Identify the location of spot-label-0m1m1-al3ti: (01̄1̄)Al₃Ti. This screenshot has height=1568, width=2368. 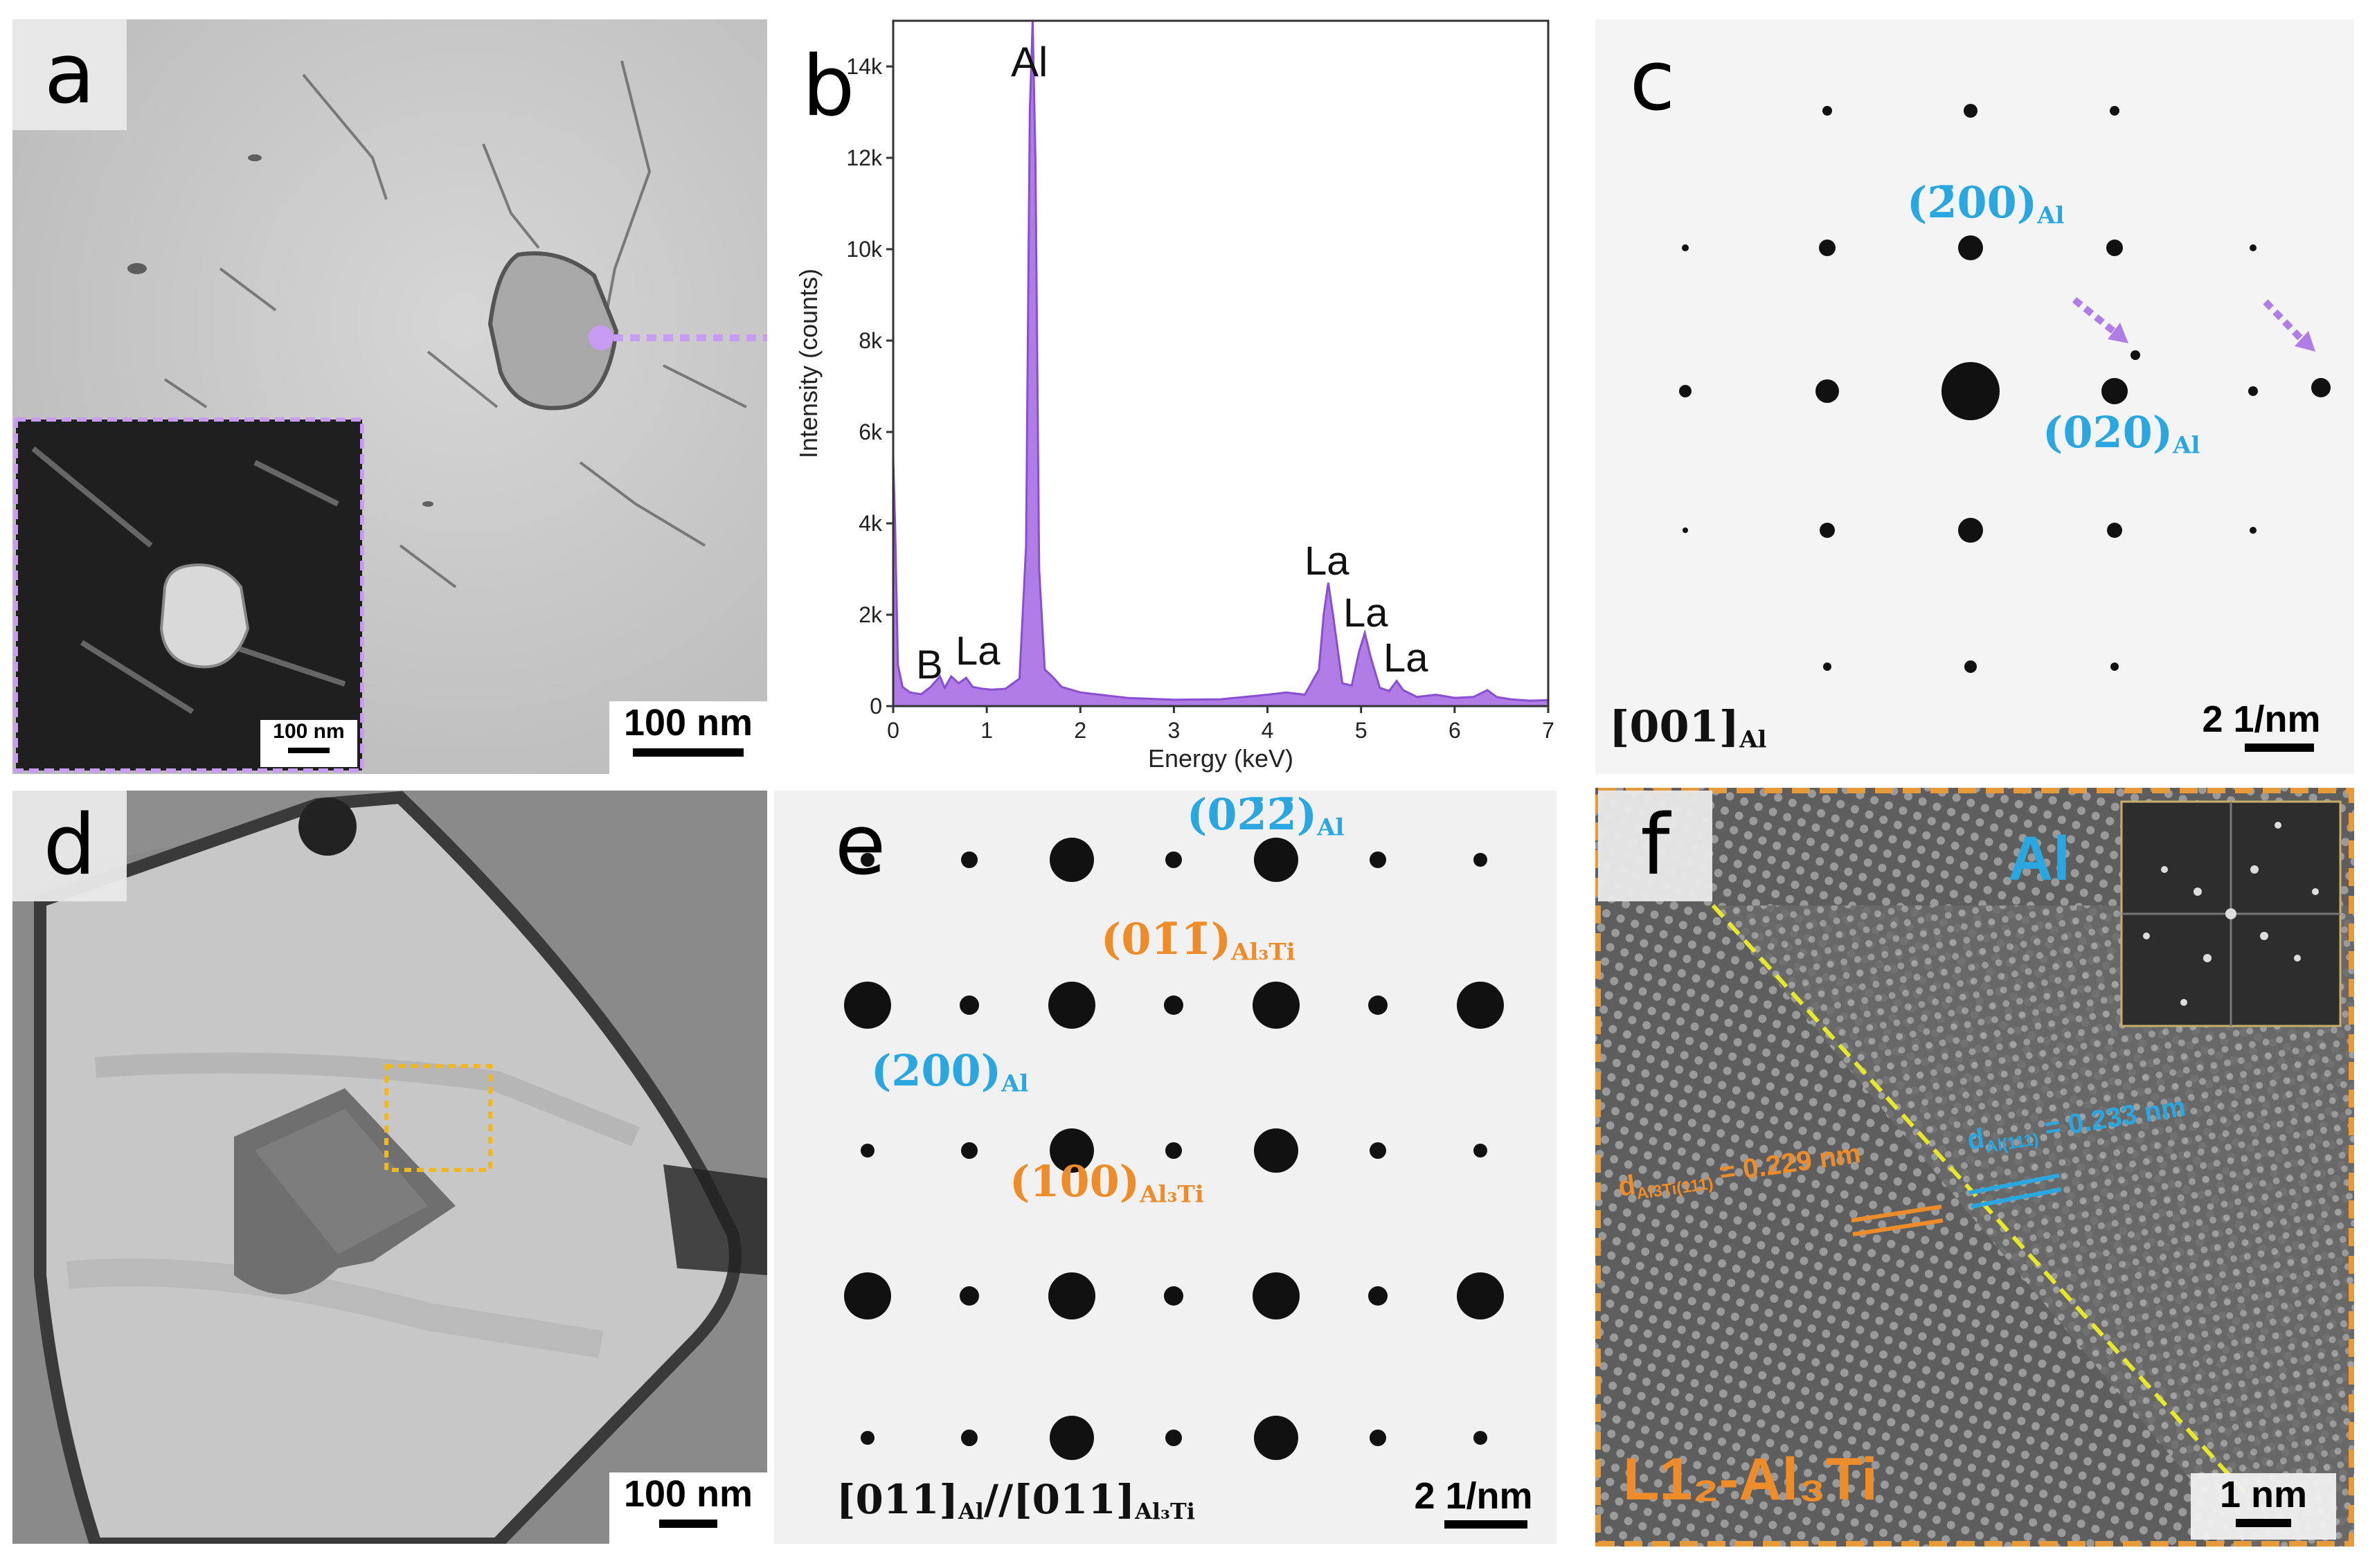
(1198, 940).